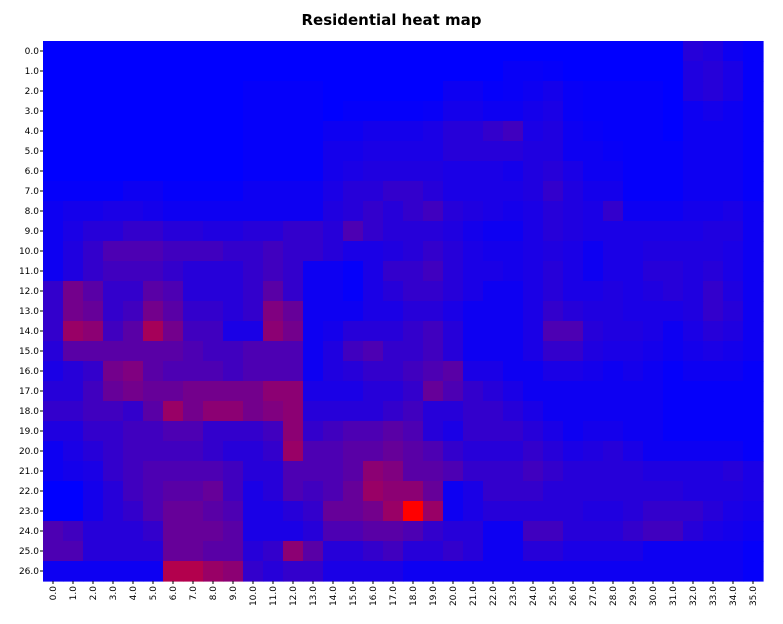  What do you see at coordinates (293, 391) in the screenshot?
I see `heatmap-cell-r17-c12` at bounding box center [293, 391].